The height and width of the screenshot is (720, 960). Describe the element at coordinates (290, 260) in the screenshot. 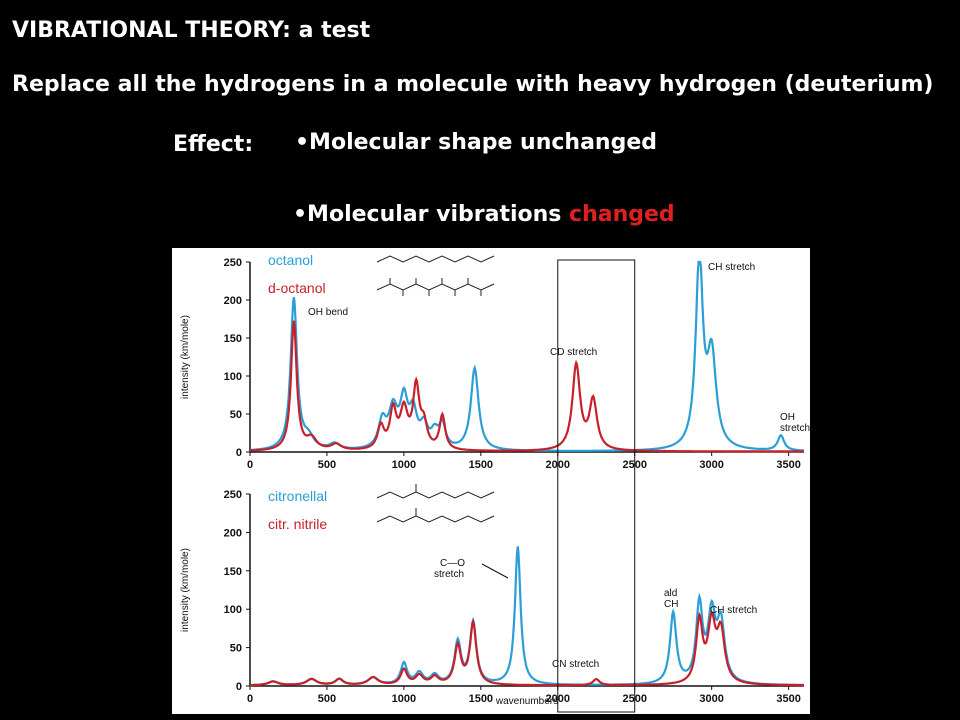

I see `legend-octanol: octanol` at that location.